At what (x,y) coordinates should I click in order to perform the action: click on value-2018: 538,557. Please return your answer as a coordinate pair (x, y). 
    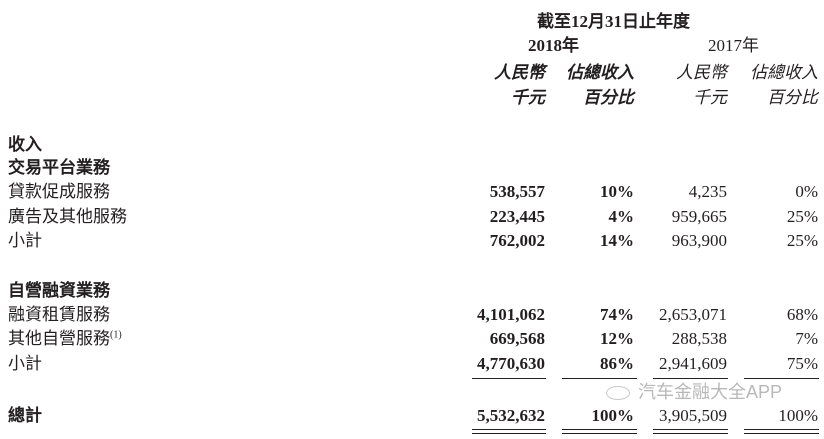
    Looking at the image, I should click on (517, 191).